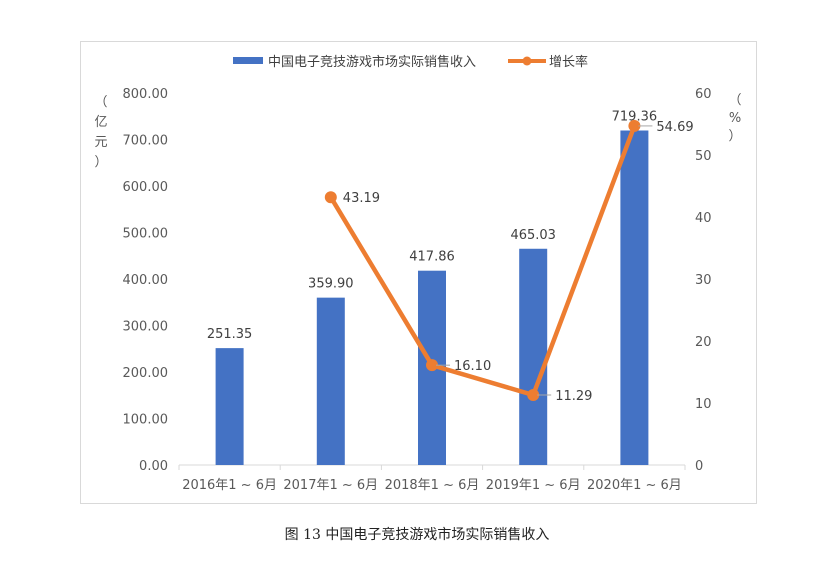  I want to click on right-axis-tick: 0, so click(699, 466).